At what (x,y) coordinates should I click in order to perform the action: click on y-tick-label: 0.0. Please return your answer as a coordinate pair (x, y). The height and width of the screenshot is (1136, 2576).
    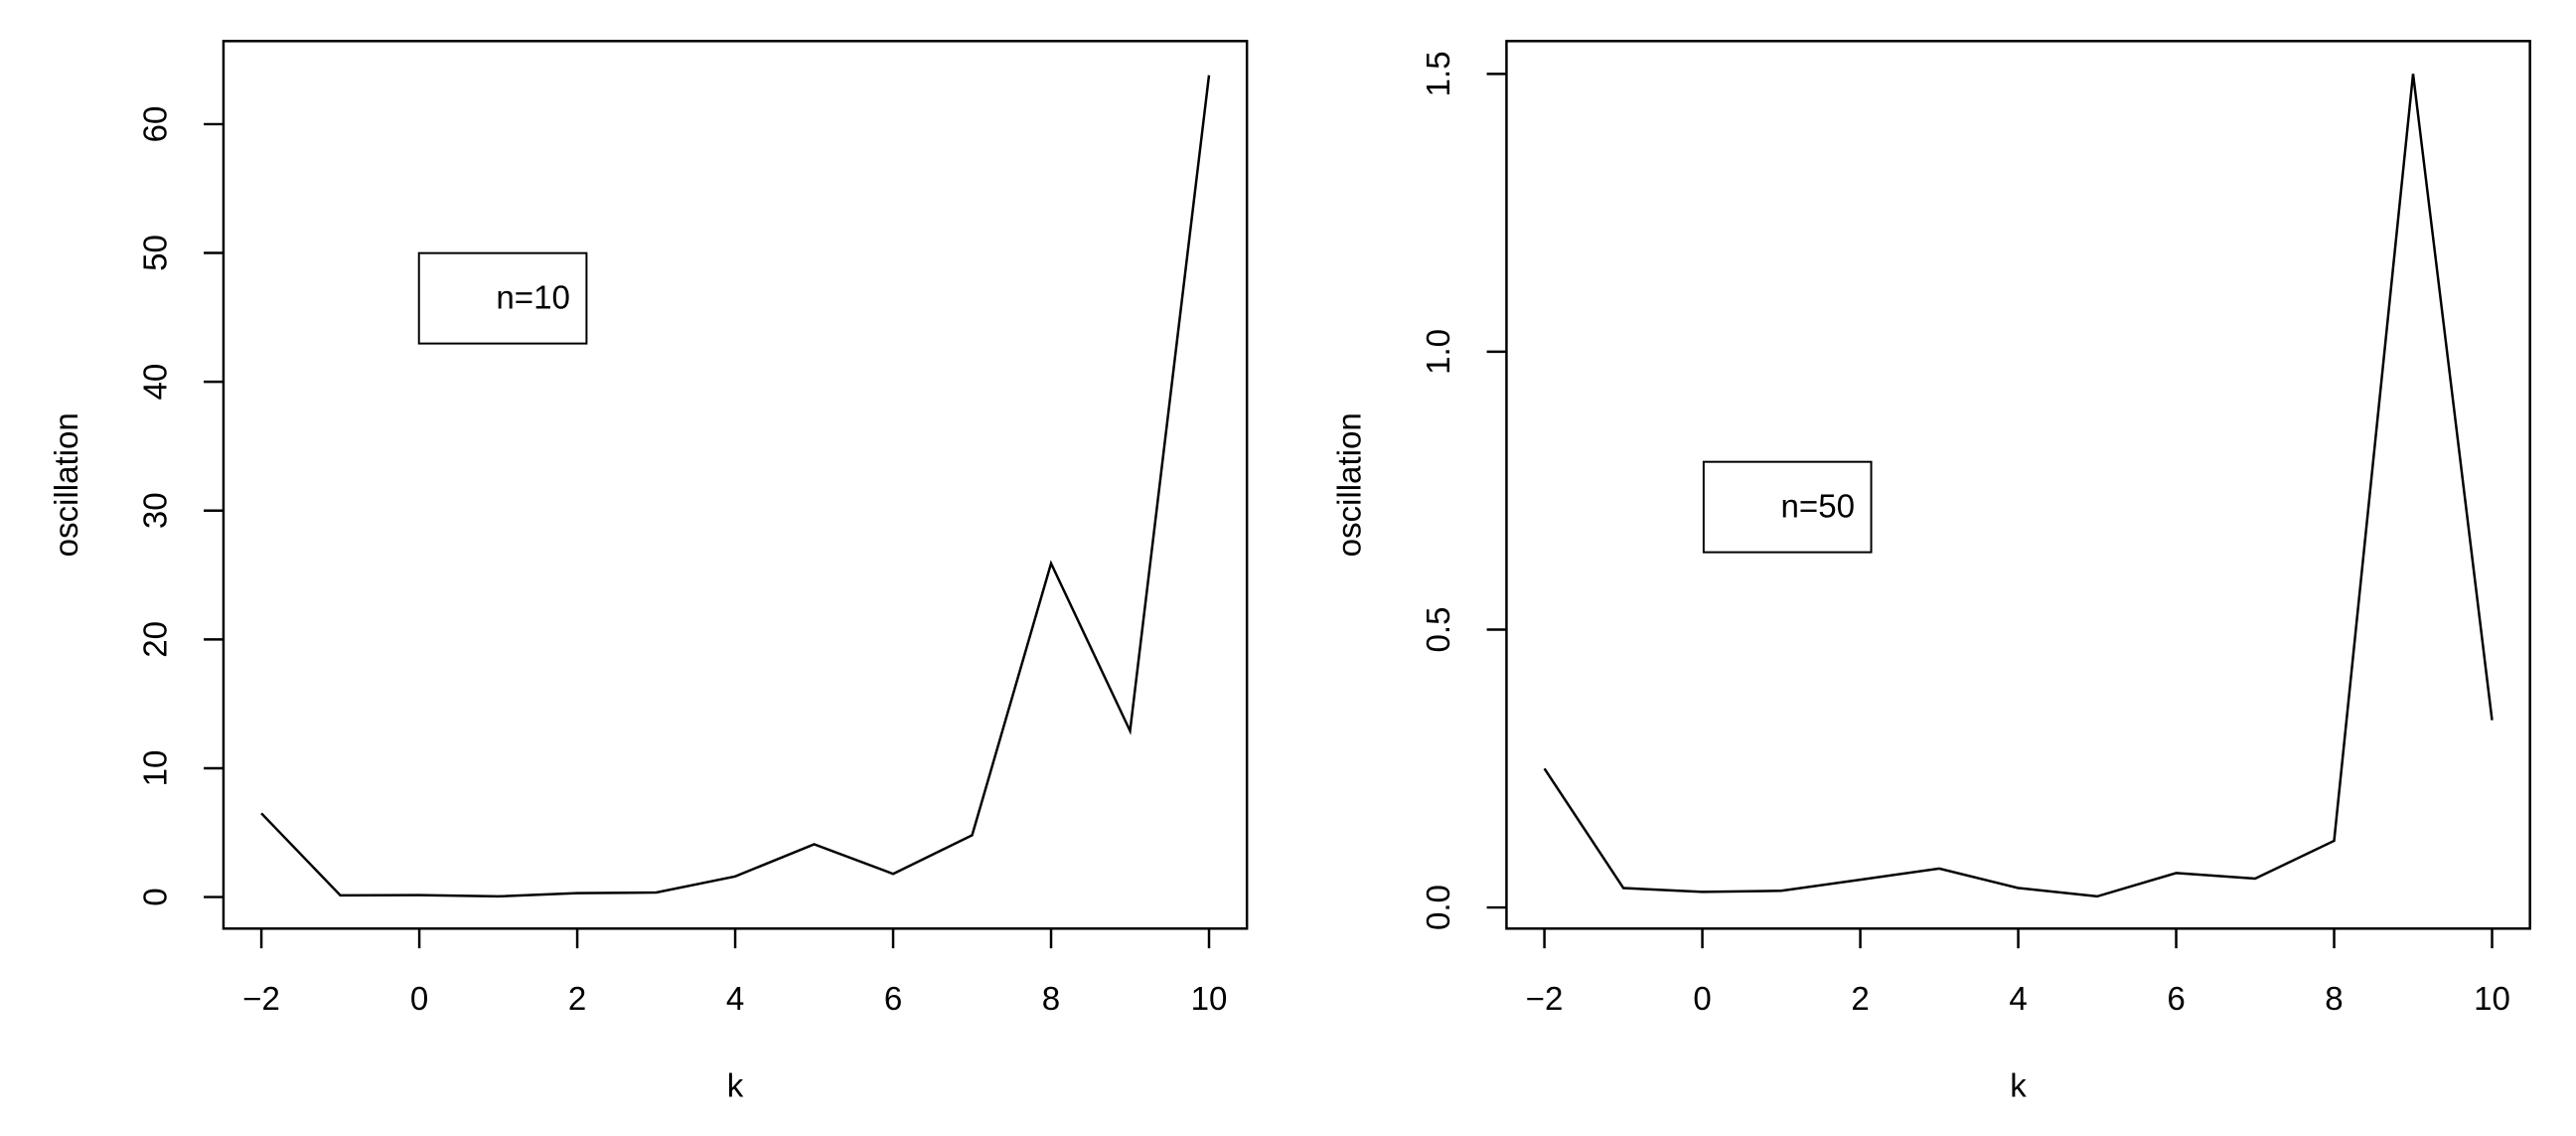
    Looking at the image, I should click on (1439, 907).